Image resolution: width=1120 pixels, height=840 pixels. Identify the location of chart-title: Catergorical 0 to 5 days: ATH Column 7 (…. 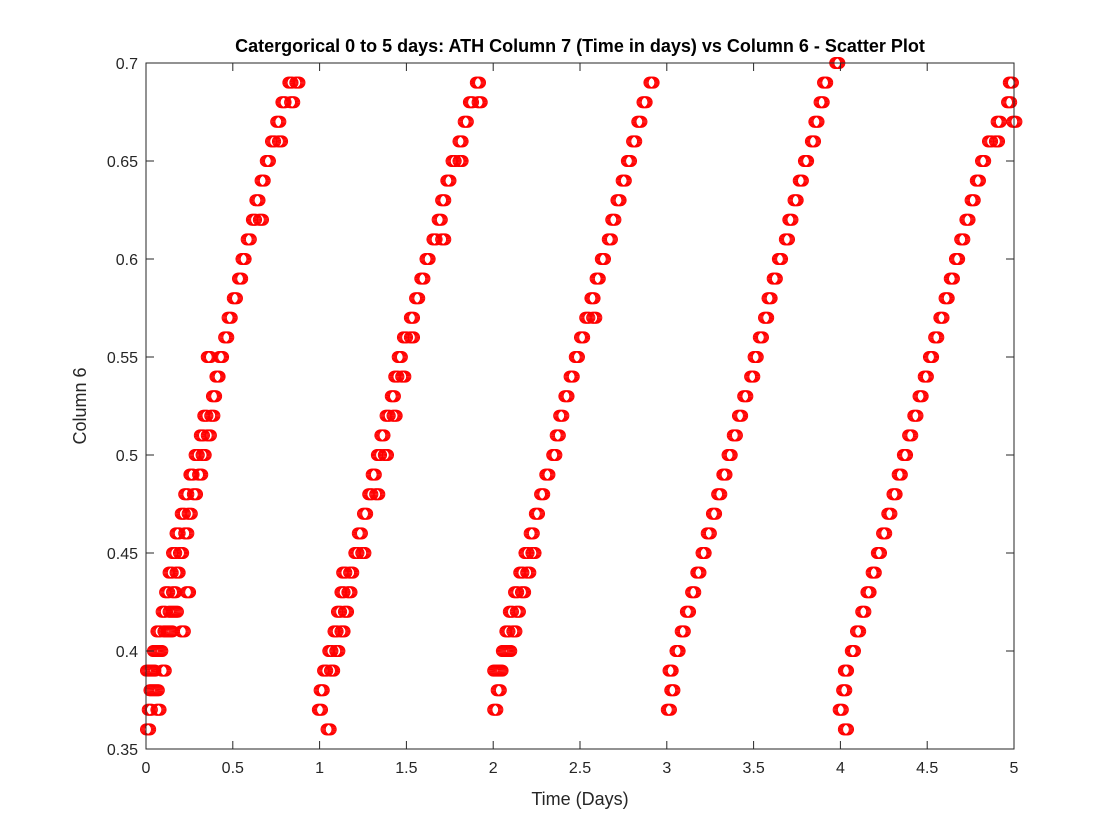
(580, 46).